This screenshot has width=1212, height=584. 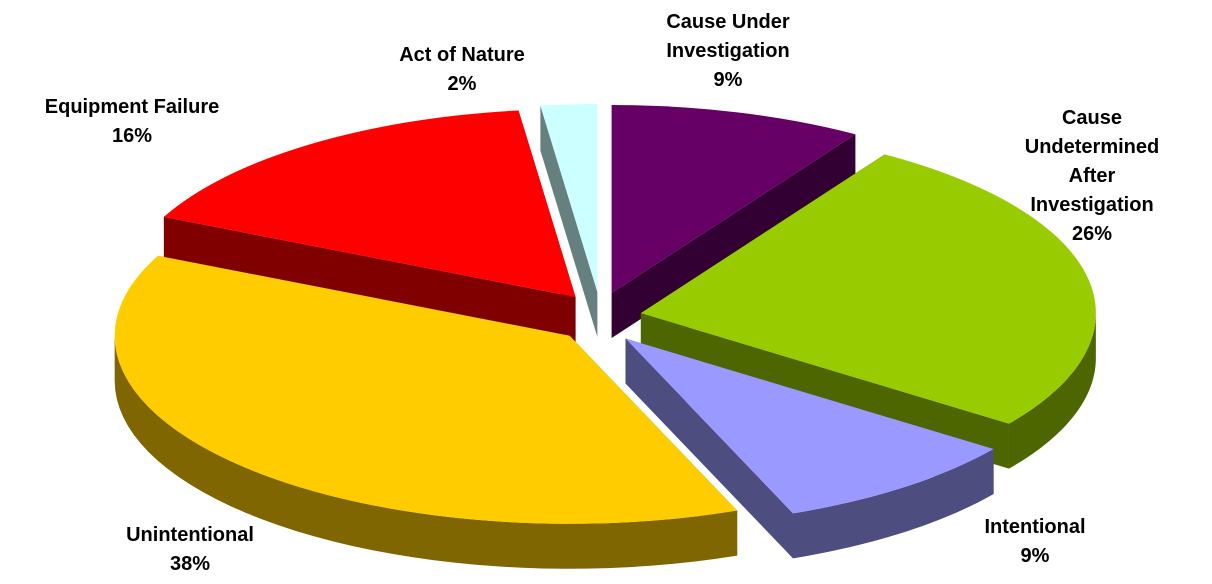 What do you see at coordinates (1035, 527) in the screenshot?
I see `category-name: Intentional` at bounding box center [1035, 527].